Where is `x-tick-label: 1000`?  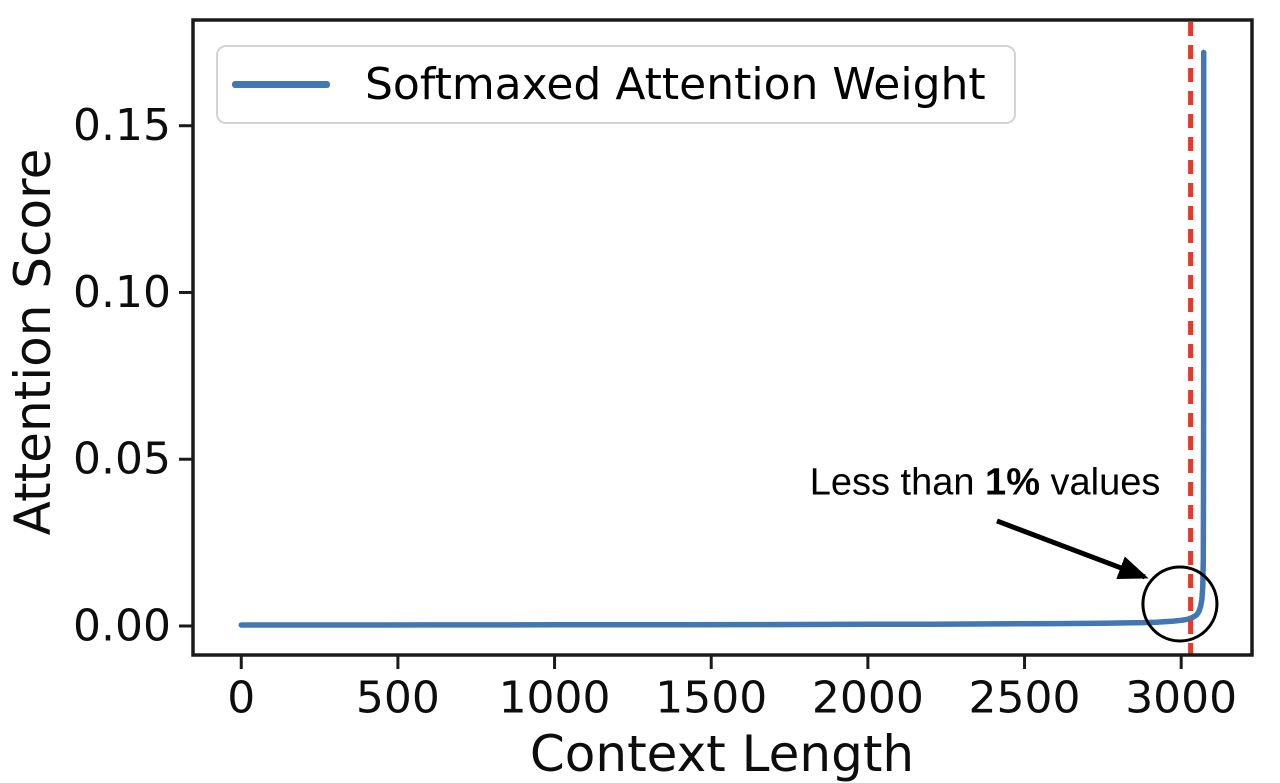 x-tick-label: 1000 is located at coordinates (555, 698).